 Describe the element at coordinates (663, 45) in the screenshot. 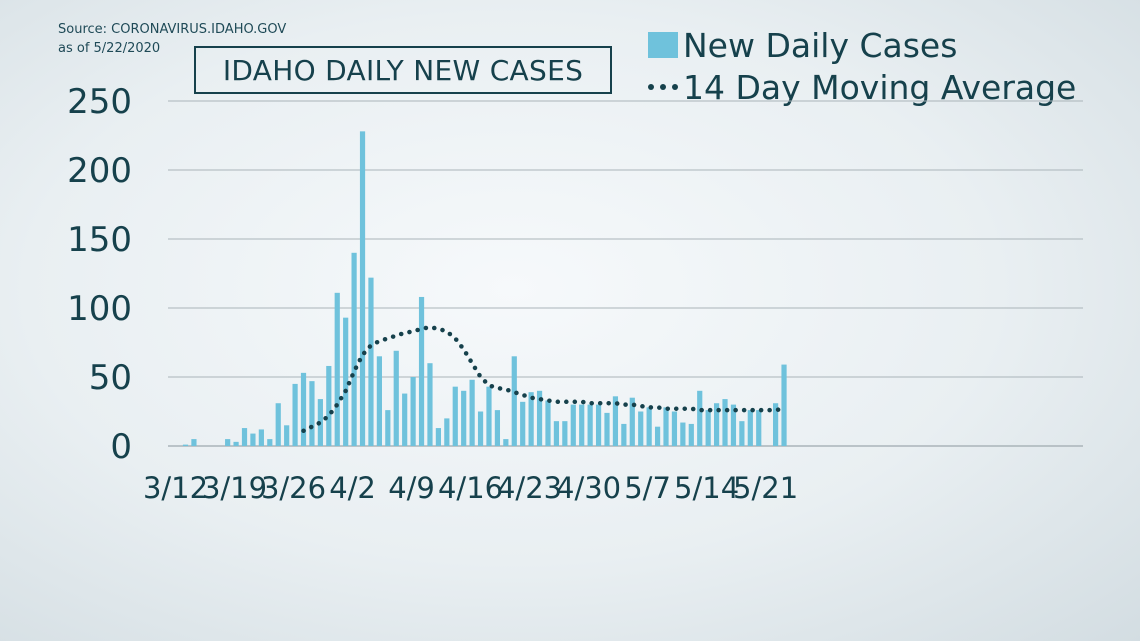

I see `bar-swatch-icon` at that location.